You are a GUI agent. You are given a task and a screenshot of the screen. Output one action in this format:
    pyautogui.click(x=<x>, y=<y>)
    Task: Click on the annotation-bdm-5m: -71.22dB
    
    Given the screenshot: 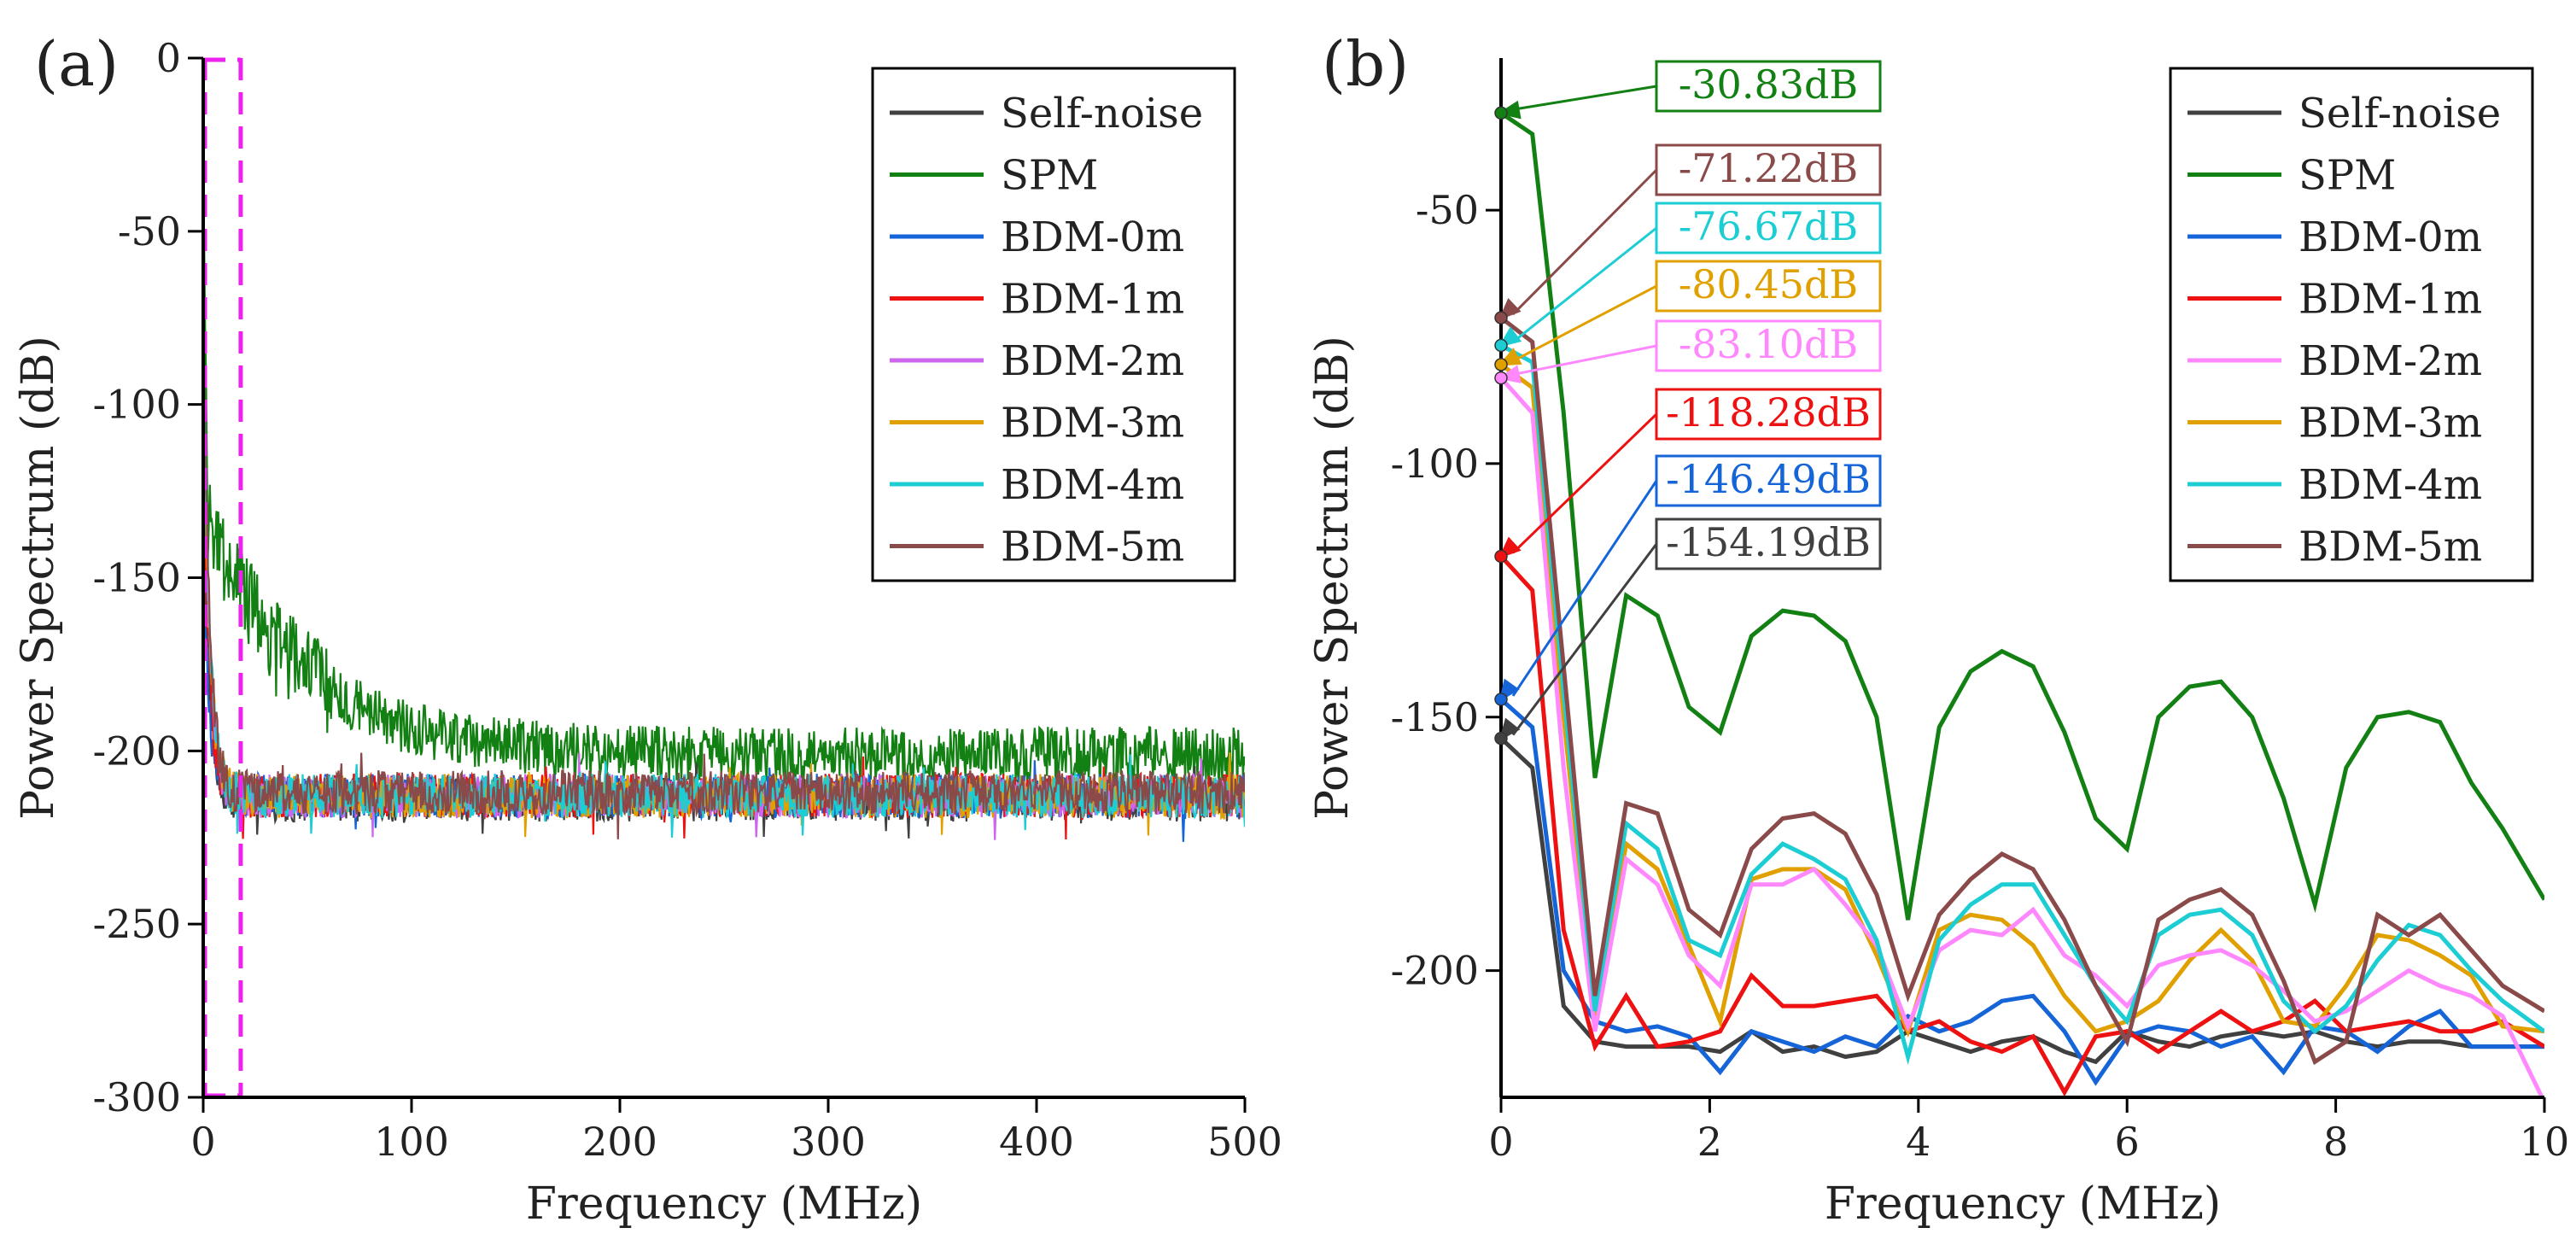 What is the action you would take?
    pyautogui.click(x=1688, y=234)
    